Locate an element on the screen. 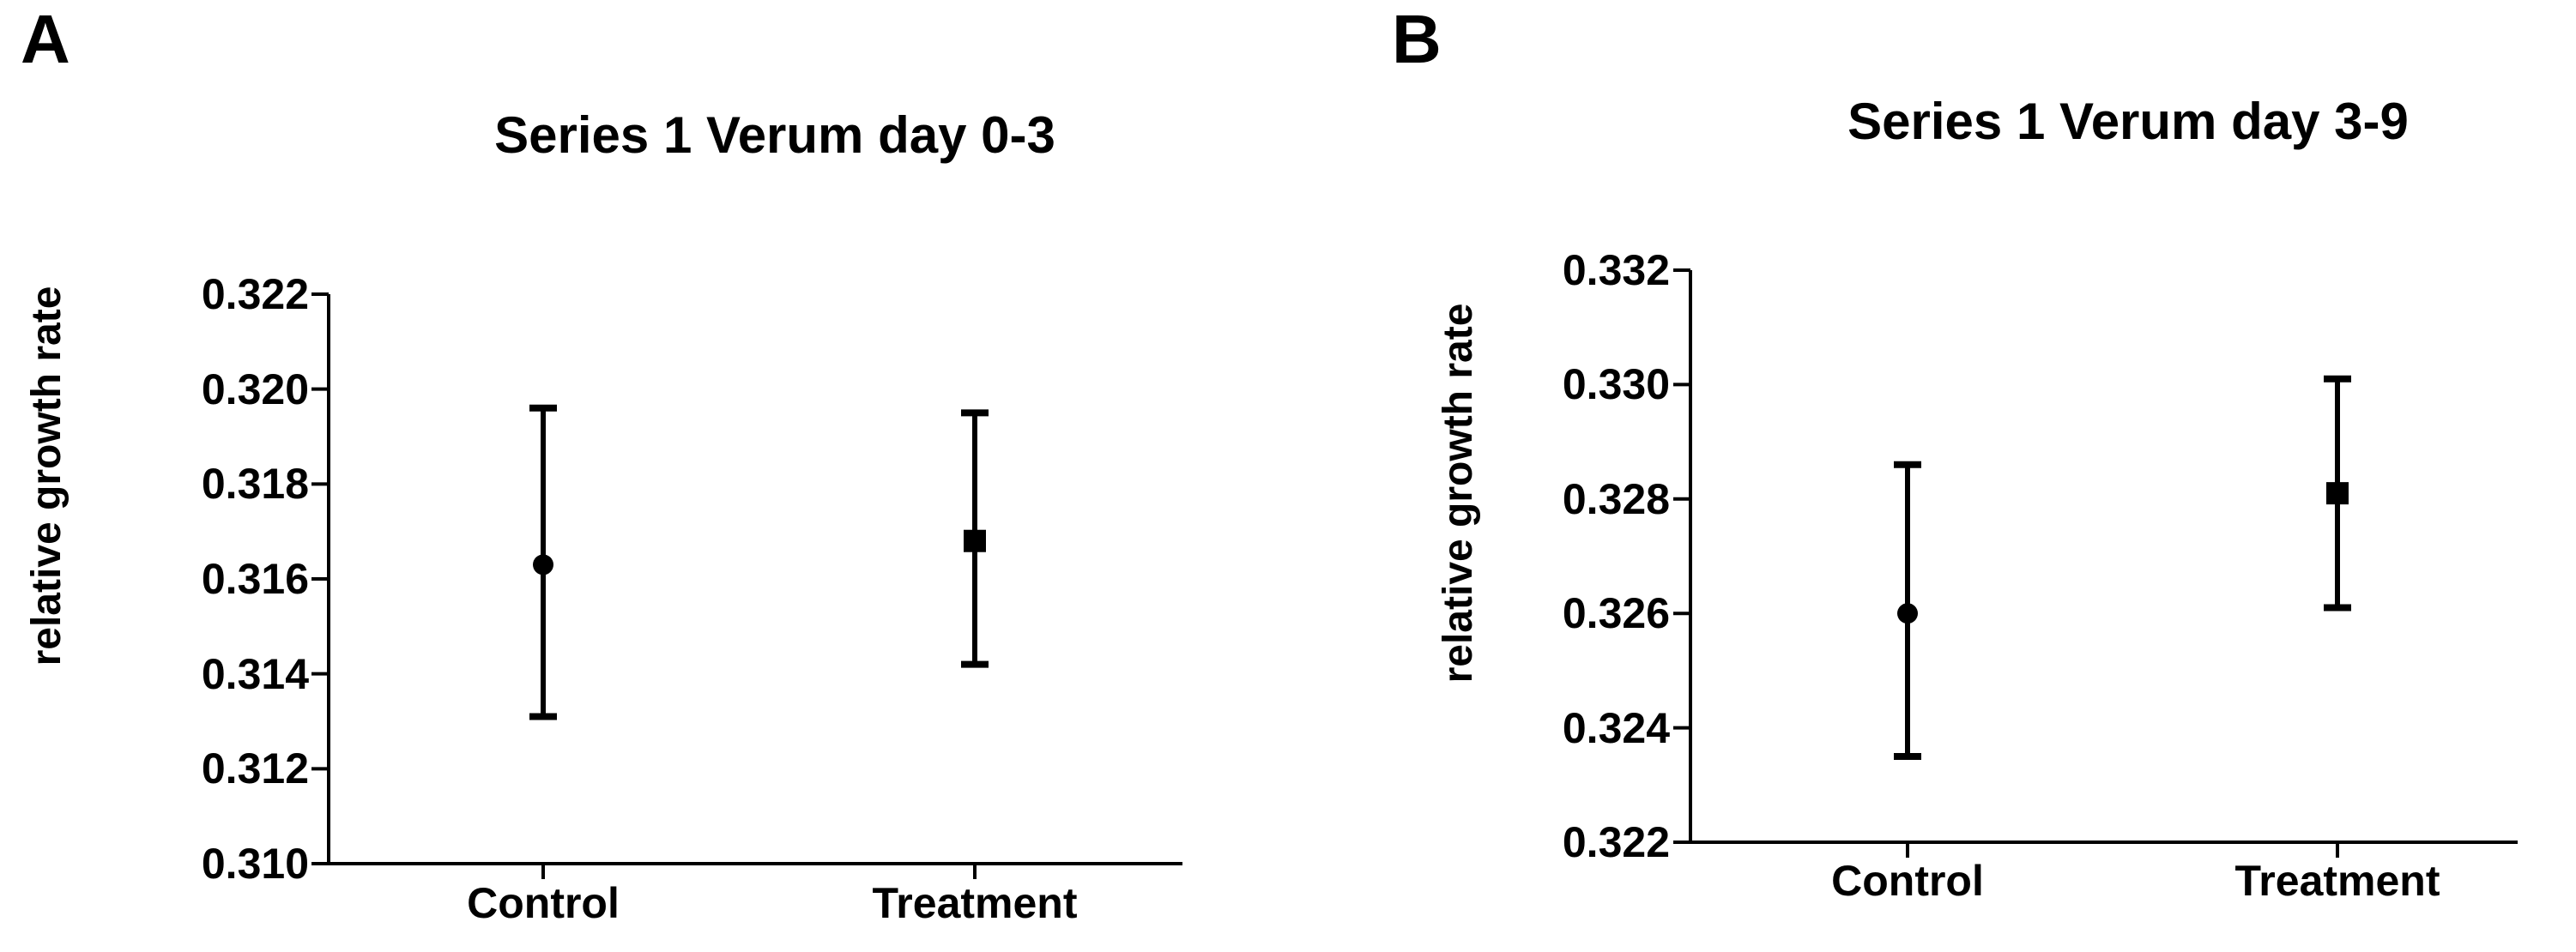  panel-a-y-tick-label: 0.318 is located at coordinates (255, 485).